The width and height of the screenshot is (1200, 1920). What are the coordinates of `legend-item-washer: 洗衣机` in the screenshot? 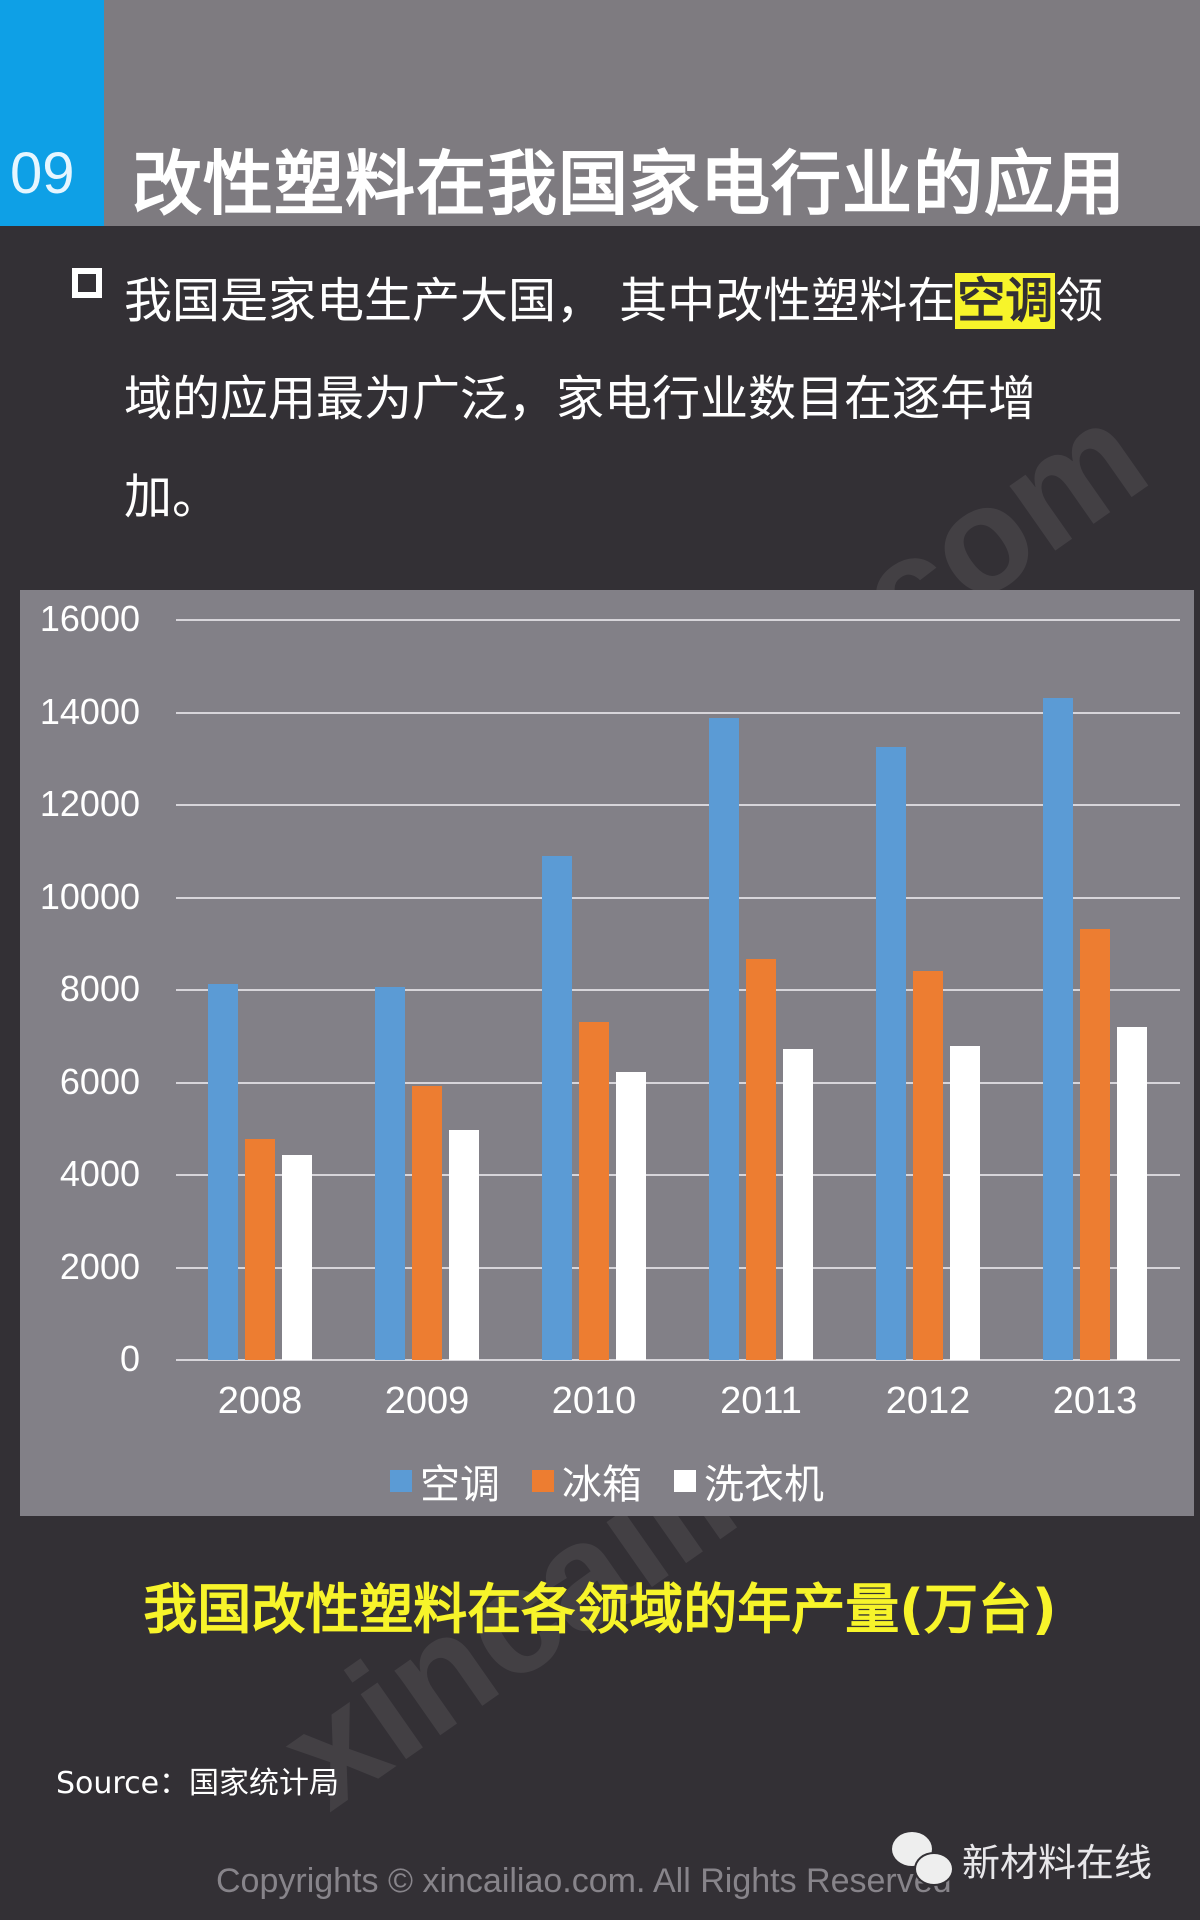 It's located at (749, 1481).